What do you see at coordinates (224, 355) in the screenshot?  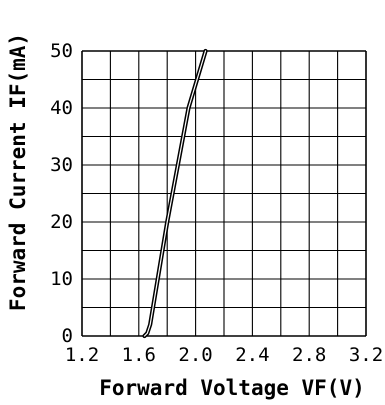 I see `x-tick-labels: 1.2 1.6 2.0 2.4 2.8 3.2` at bounding box center [224, 355].